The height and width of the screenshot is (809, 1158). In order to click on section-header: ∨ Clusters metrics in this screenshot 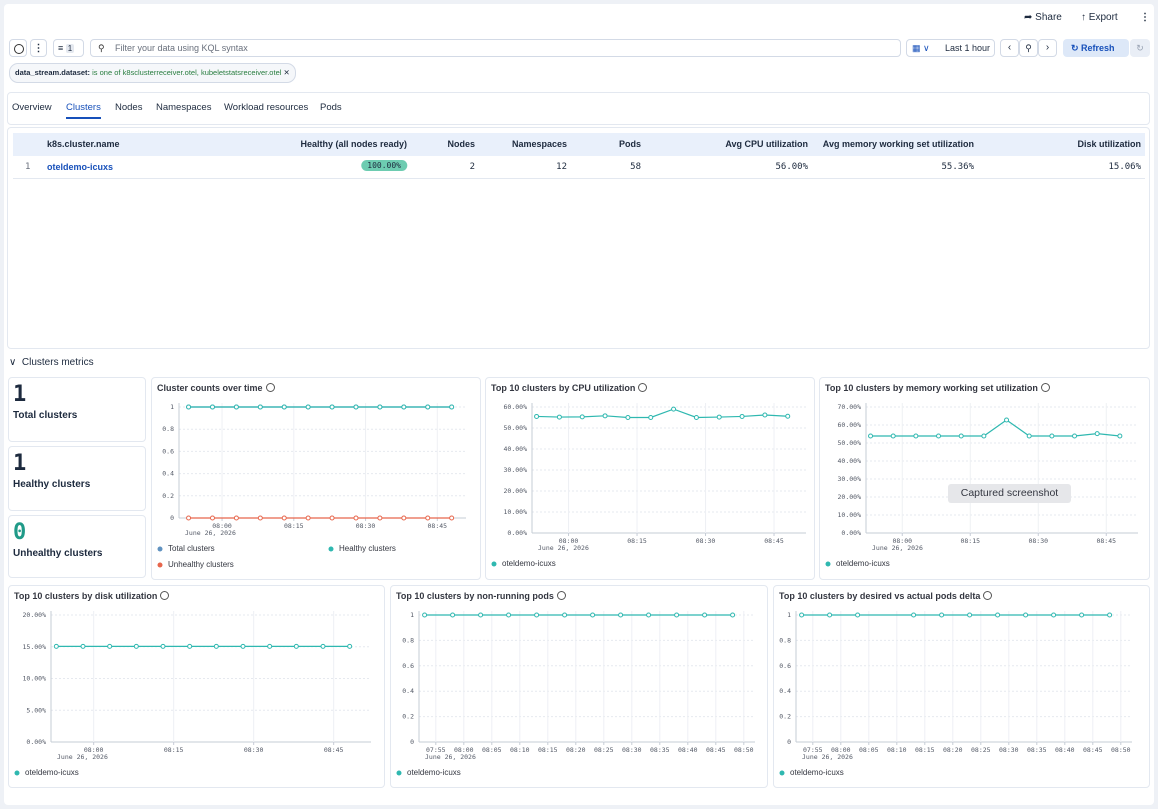, I will do `click(51, 362)`.